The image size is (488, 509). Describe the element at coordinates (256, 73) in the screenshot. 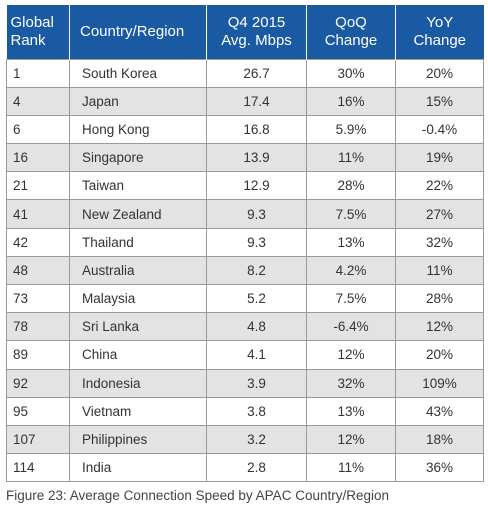

I see `cell-speed: 26.7` at that location.